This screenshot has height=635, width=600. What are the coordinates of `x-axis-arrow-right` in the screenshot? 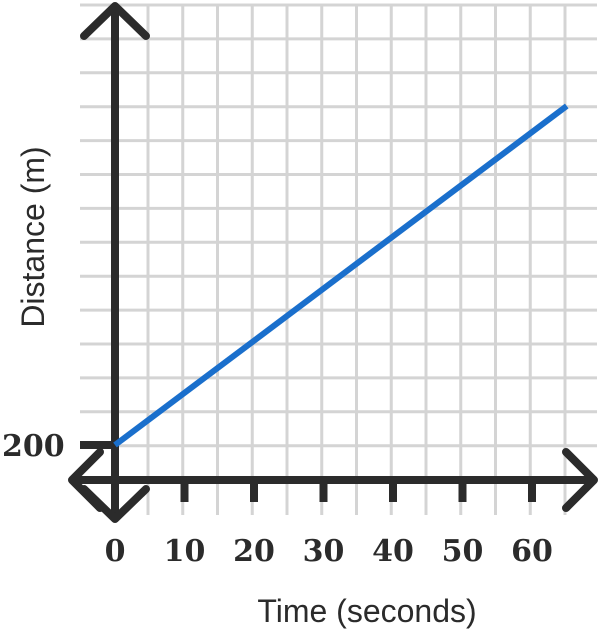 It's located at (580, 480).